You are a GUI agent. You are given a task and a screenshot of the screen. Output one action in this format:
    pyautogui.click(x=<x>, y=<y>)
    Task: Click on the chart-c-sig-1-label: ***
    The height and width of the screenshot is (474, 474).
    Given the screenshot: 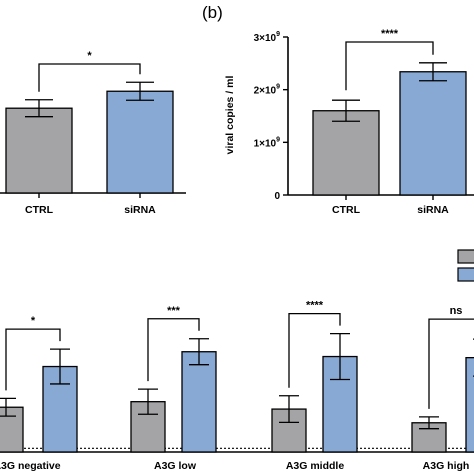 What is the action you would take?
    pyautogui.click(x=174, y=311)
    